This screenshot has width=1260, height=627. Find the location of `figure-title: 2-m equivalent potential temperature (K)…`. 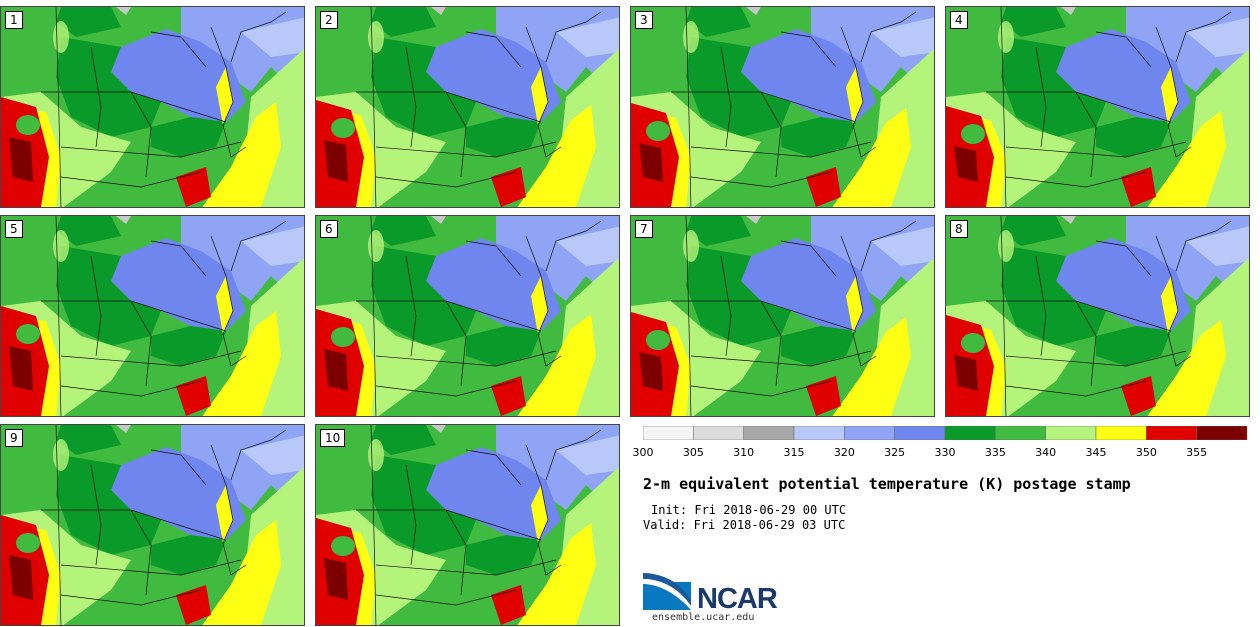

figure-title: 2-m equivalent potential temperature (K)… is located at coordinates (887, 484).